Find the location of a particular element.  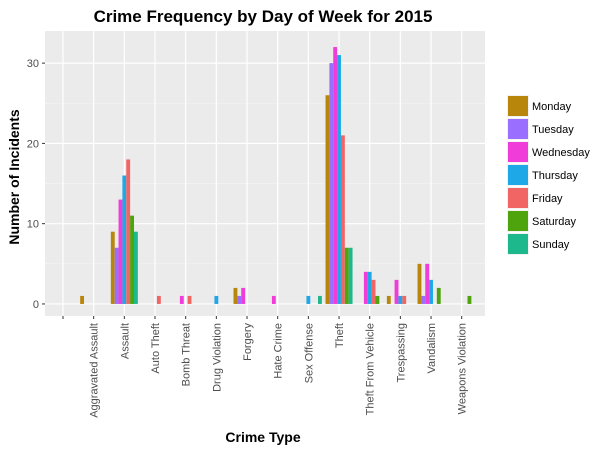

bar-assault-saturday is located at coordinates (132, 259).